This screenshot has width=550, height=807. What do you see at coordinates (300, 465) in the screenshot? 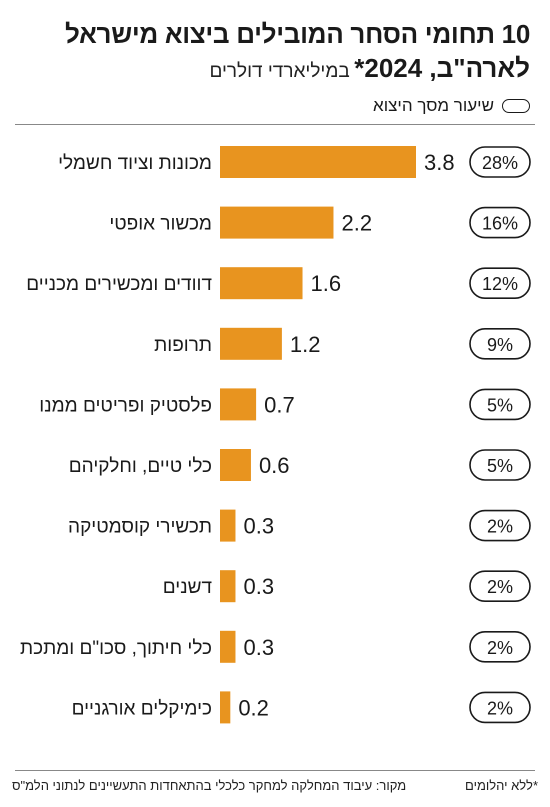
I see `bar-row: כלי טיים, וחלקיהם 0.6 5%` at bounding box center [300, 465].